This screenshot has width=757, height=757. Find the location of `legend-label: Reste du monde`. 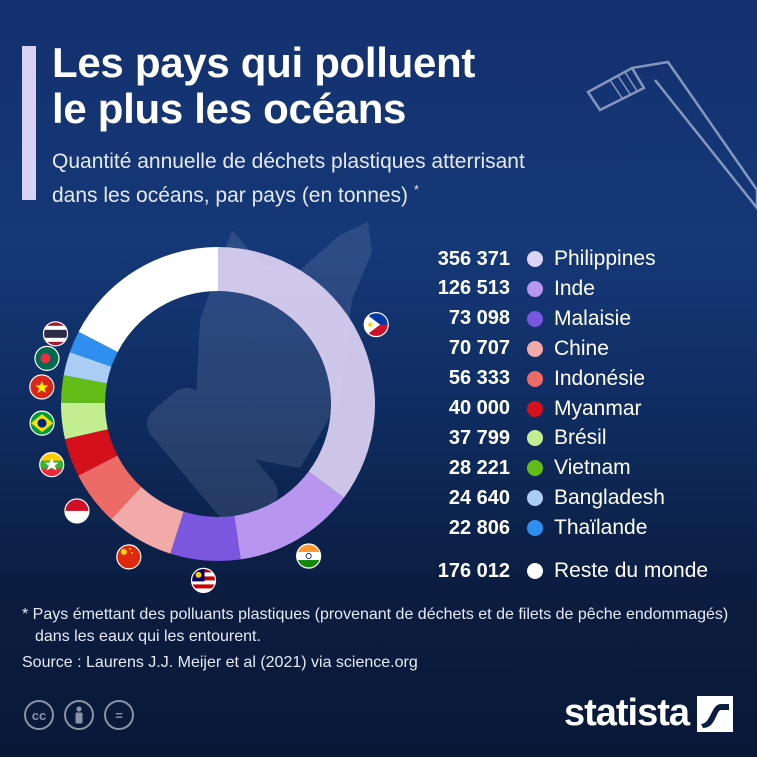

legend-label: Reste du monde is located at coordinates (631, 570).